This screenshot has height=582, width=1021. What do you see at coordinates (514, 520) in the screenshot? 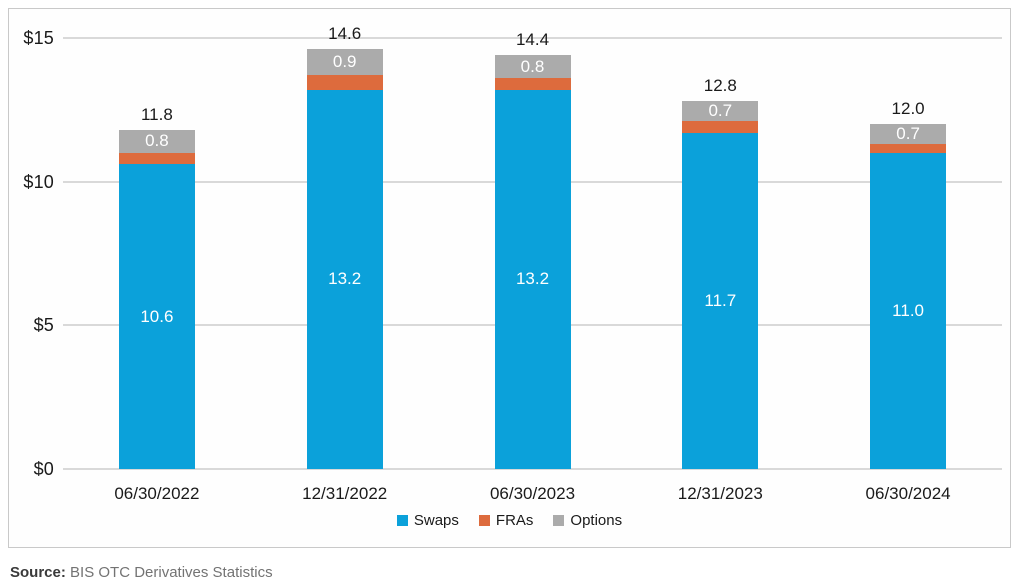
I see `legend-label: FRAs` at bounding box center [514, 520].